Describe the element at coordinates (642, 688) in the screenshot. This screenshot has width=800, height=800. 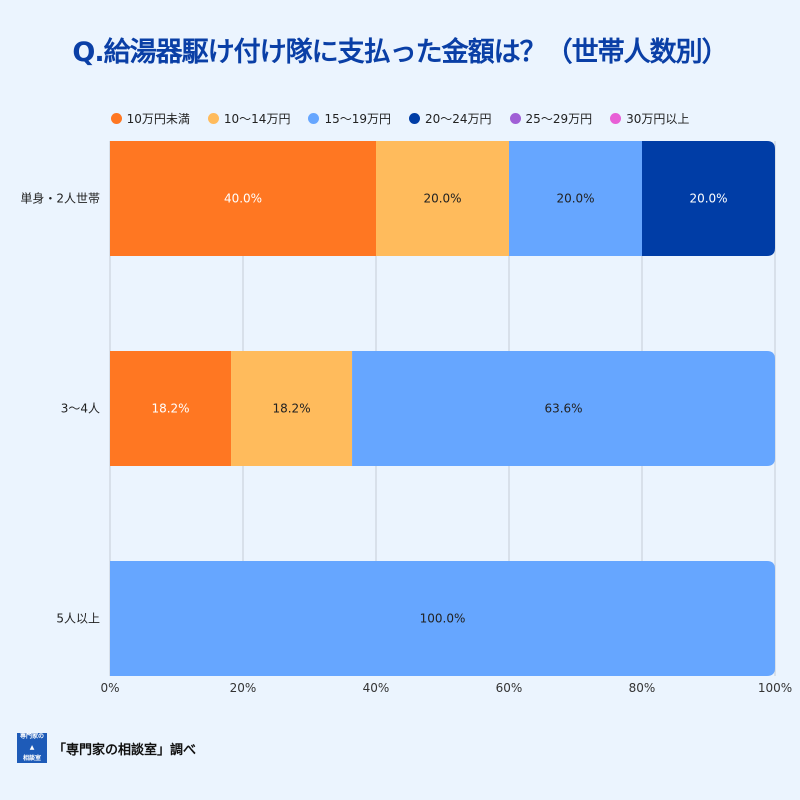
I see `x-tick-label: 80%` at that location.